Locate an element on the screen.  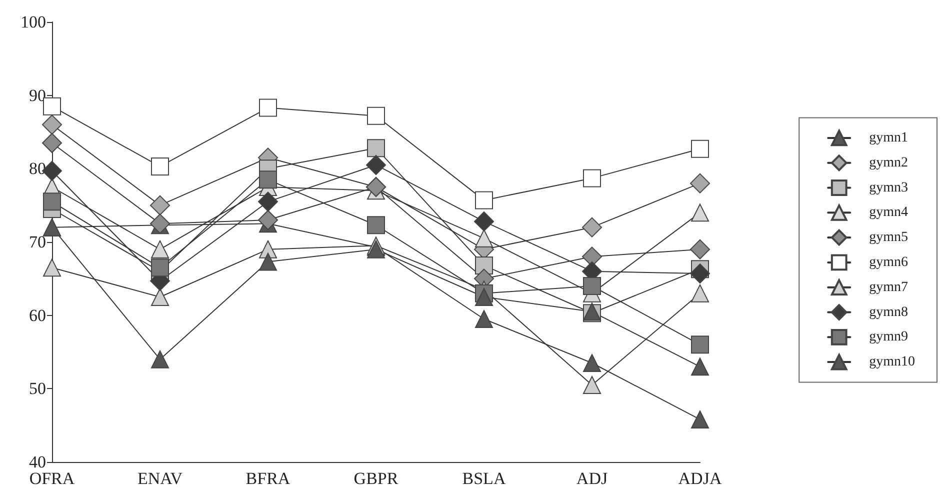
legend-label: gymn1 is located at coordinates (888, 138).